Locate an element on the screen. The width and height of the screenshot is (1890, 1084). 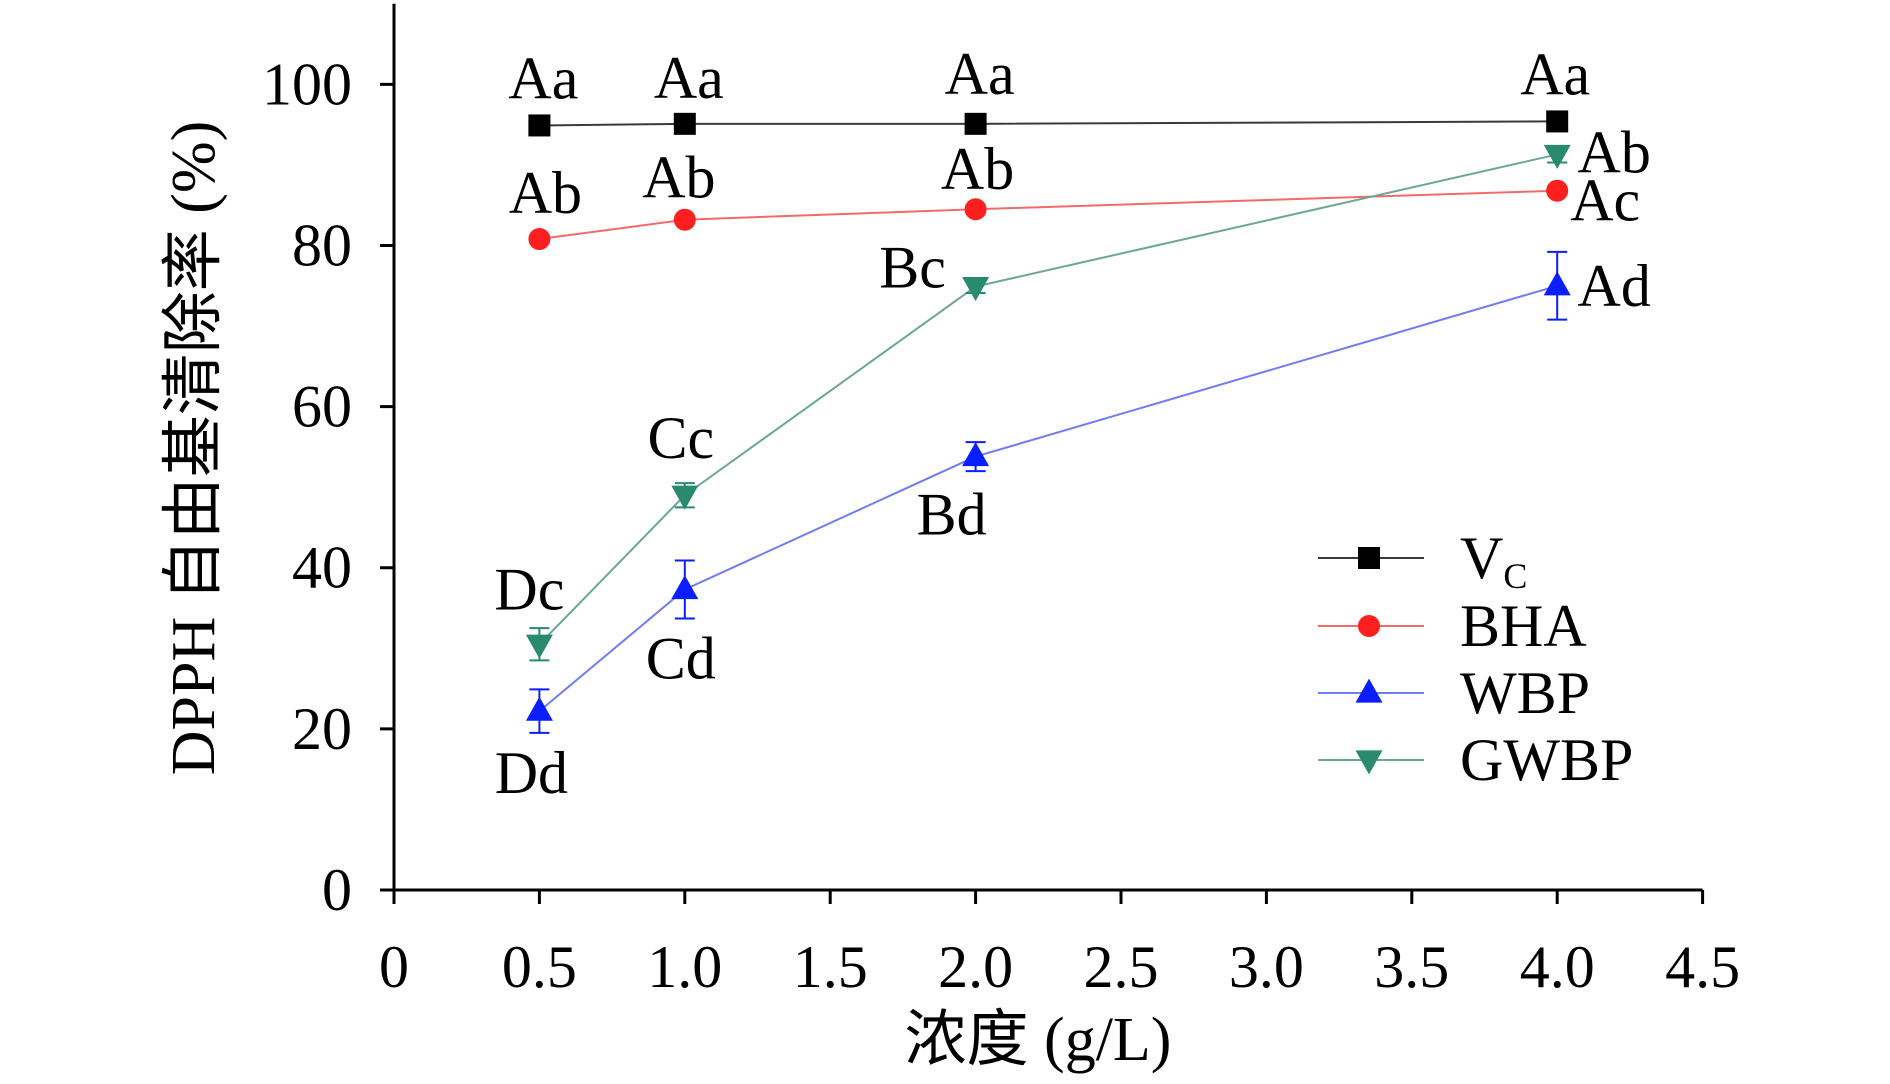
x-tick-label: 3.0 is located at coordinates (1266, 967).